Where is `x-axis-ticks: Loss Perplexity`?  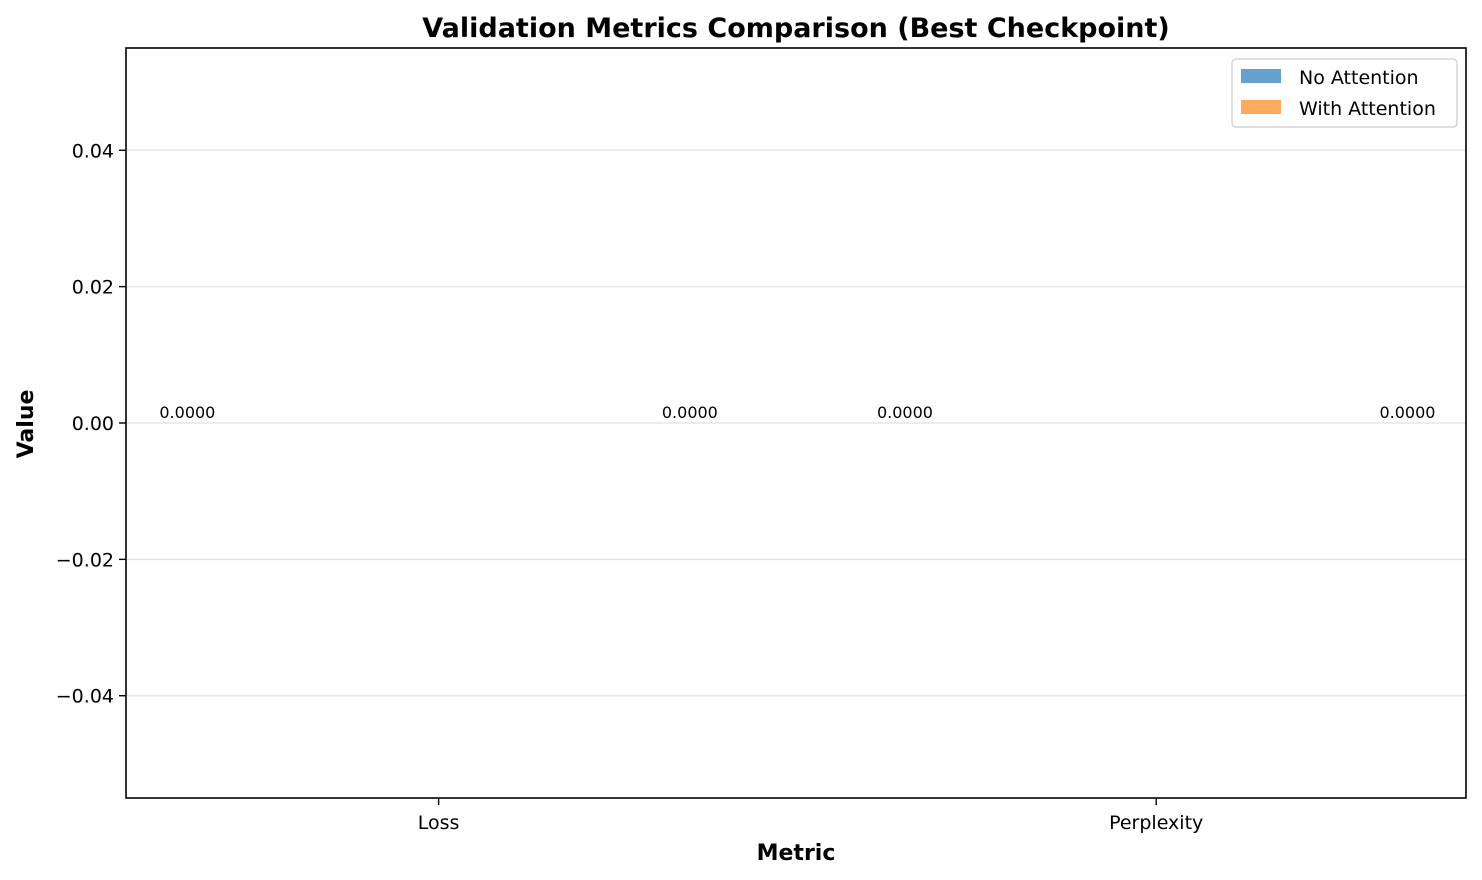 x-axis-ticks: Loss Perplexity is located at coordinates (810, 816).